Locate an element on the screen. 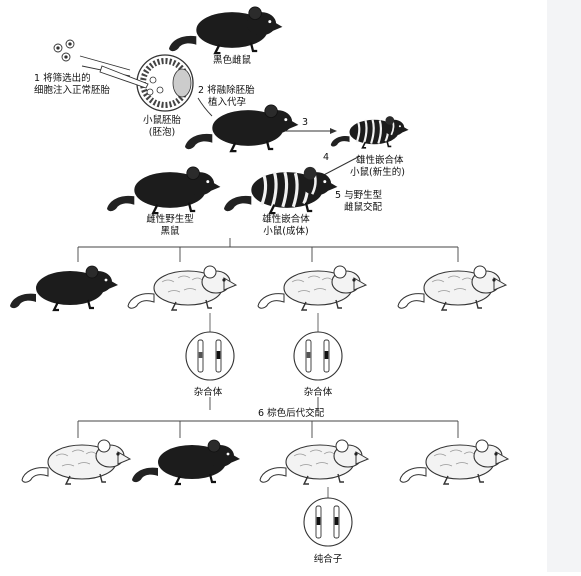  label-step1-line2: 细胞注入正常胚胎 is located at coordinates (72, 90).